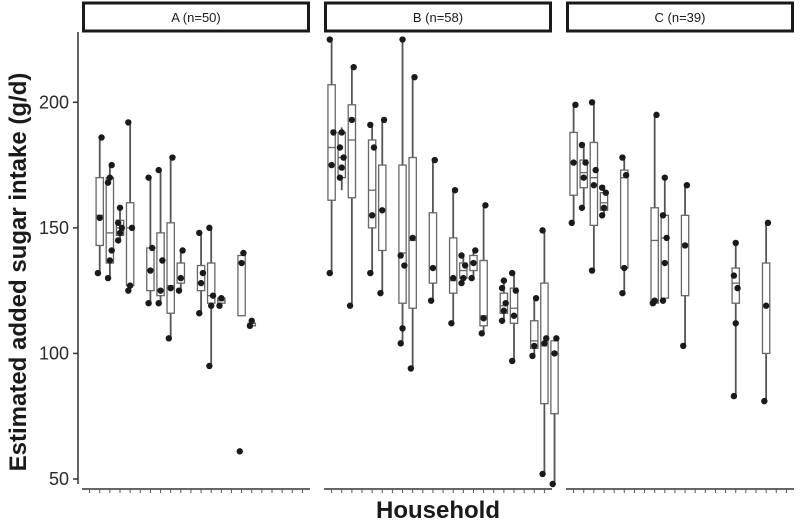 The image size is (800, 528). Describe the element at coordinates (54, 353) in the screenshot. I see `y-tick-label: 100` at that location.